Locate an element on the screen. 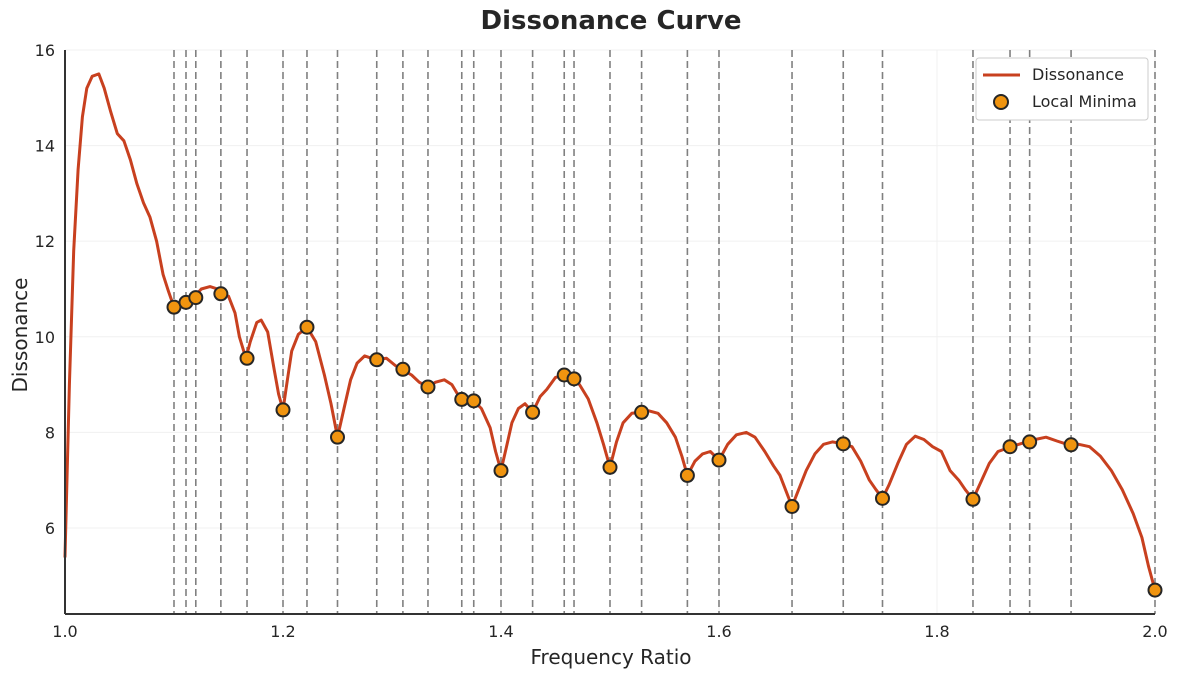  x-axis-label: Frequency Ratio is located at coordinates (610, 657).